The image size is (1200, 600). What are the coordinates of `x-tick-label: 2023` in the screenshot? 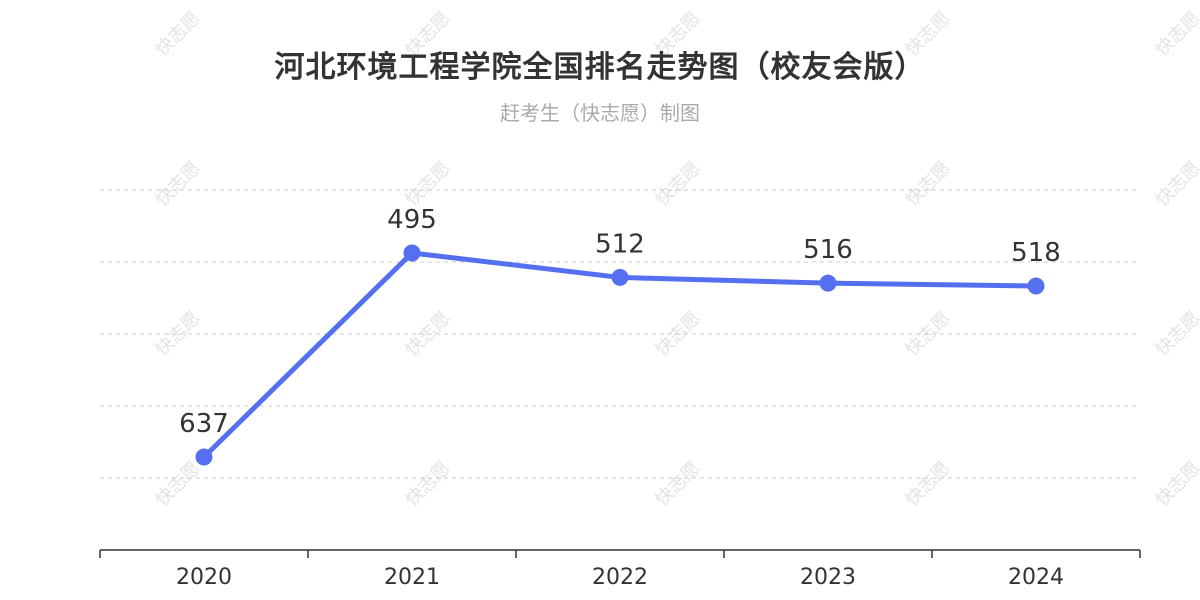 It's located at (828, 577).